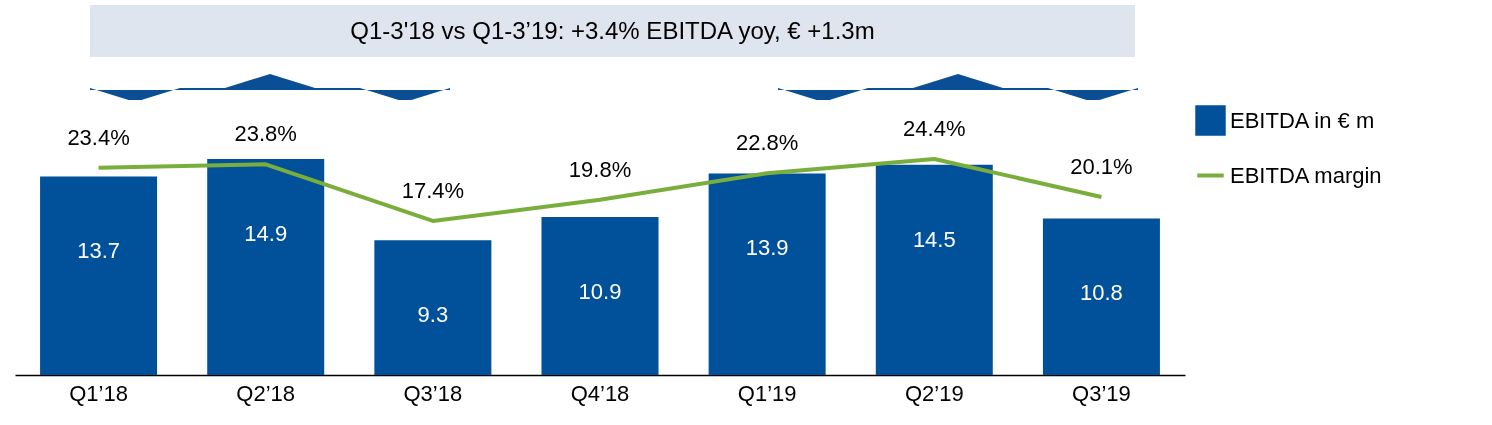 This screenshot has width=1492, height=425. I want to click on data-label: 23.8%, so click(265, 134).